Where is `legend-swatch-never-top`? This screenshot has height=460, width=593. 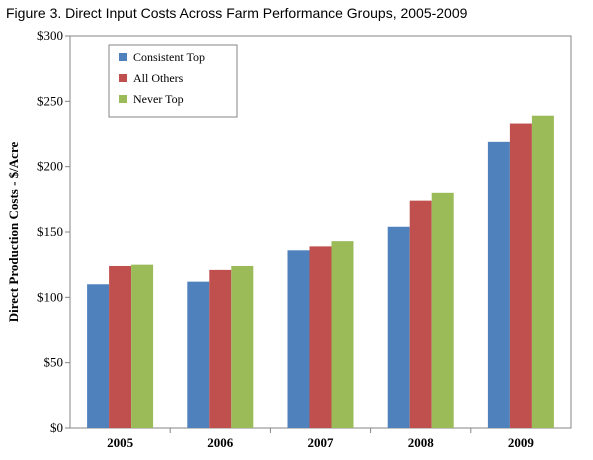
legend-swatch-never-top is located at coordinates (123, 99).